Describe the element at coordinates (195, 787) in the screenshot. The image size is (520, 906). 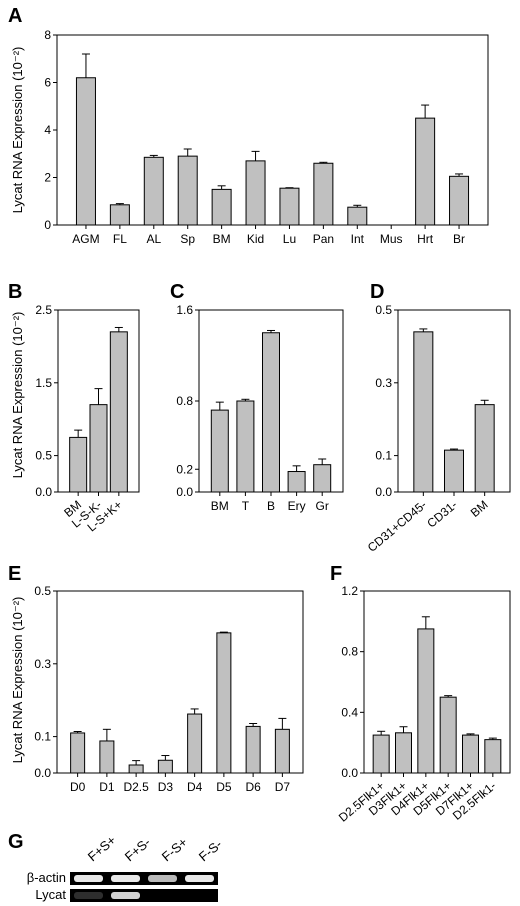
I see `x-tick-label: D4` at that location.